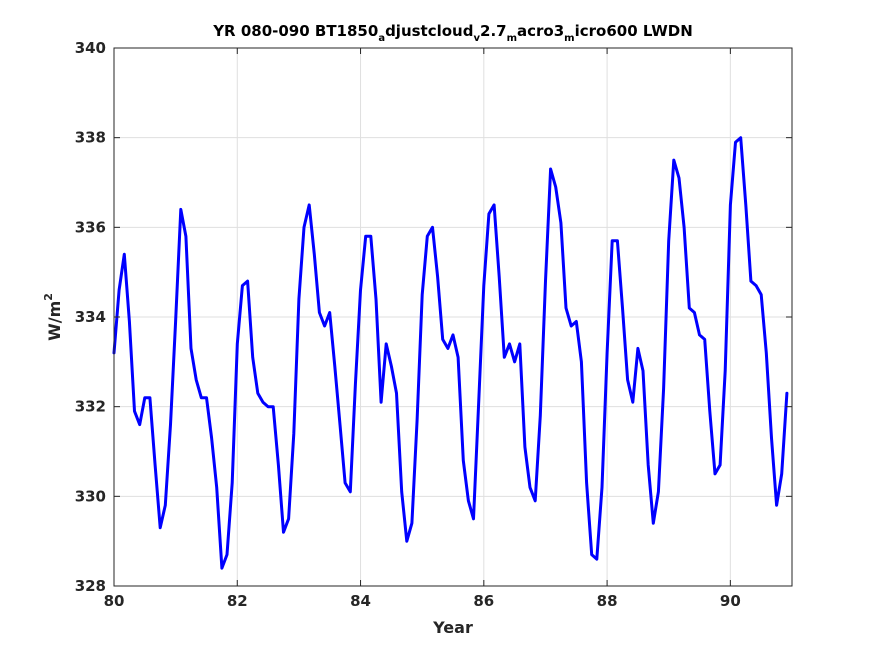 The image size is (875, 656). Describe the element at coordinates (422, 601) in the screenshot. I see `x-tick-labels: 80 82 84 86 88 90` at that location.